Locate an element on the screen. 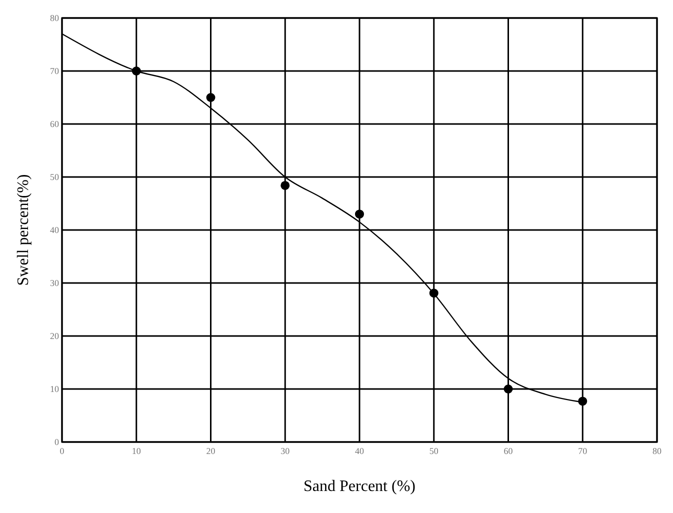  x-tick-label: 60 is located at coordinates (509, 451).